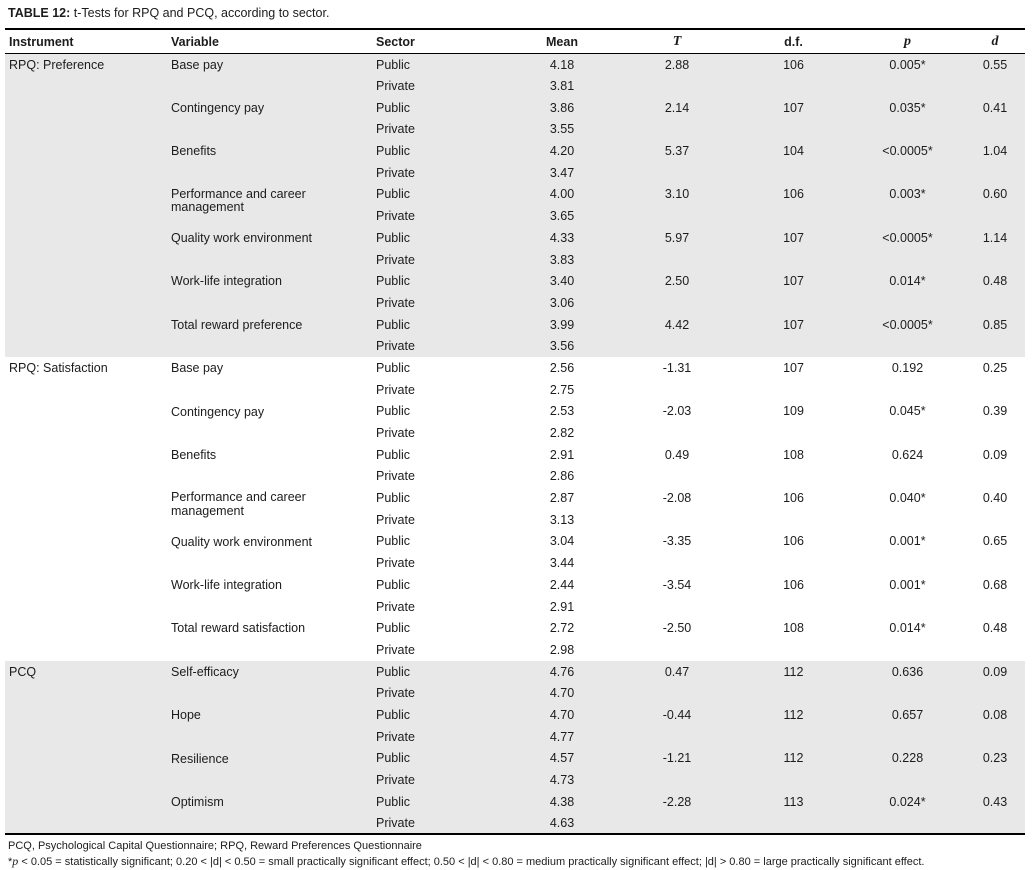  I want to click on mean-cell: 2.53, so click(562, 411).